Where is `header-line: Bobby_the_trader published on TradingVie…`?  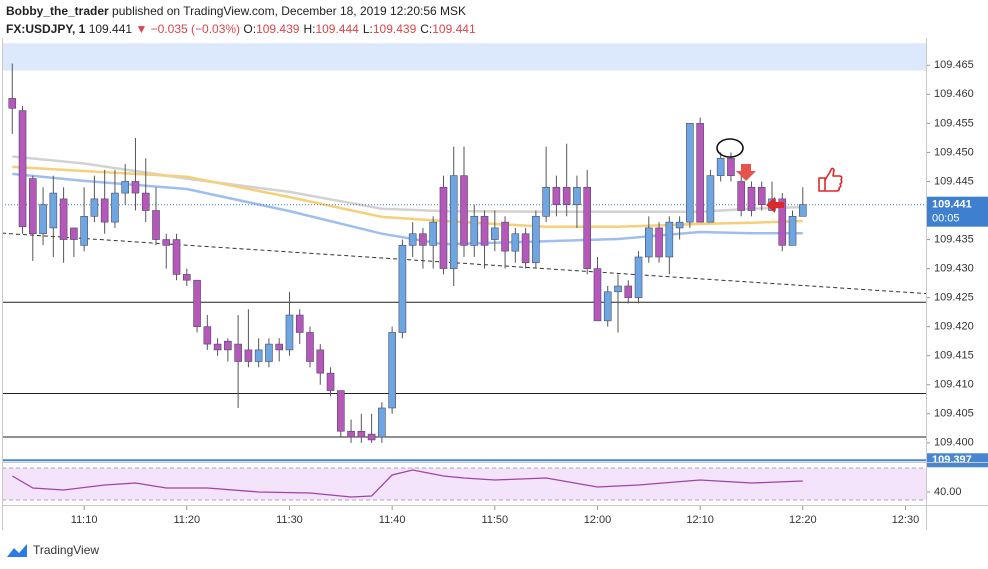 header-line: Bobby_the_trader published on TradingVie… is located at coordinates (236, 11).